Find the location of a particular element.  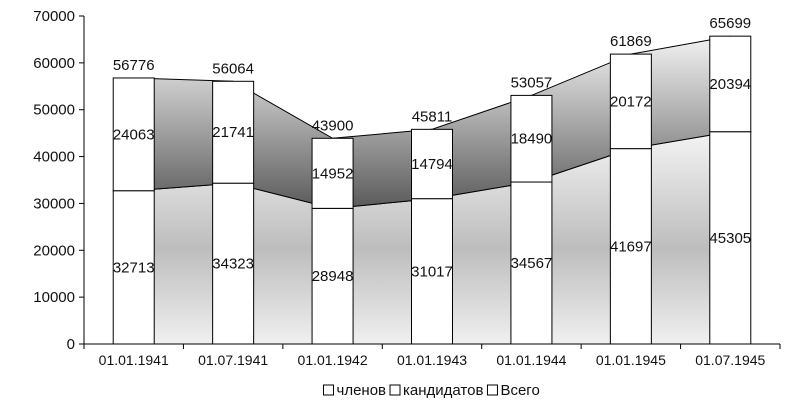

label-members-0: 32713 is located at coordinates (134, 267).